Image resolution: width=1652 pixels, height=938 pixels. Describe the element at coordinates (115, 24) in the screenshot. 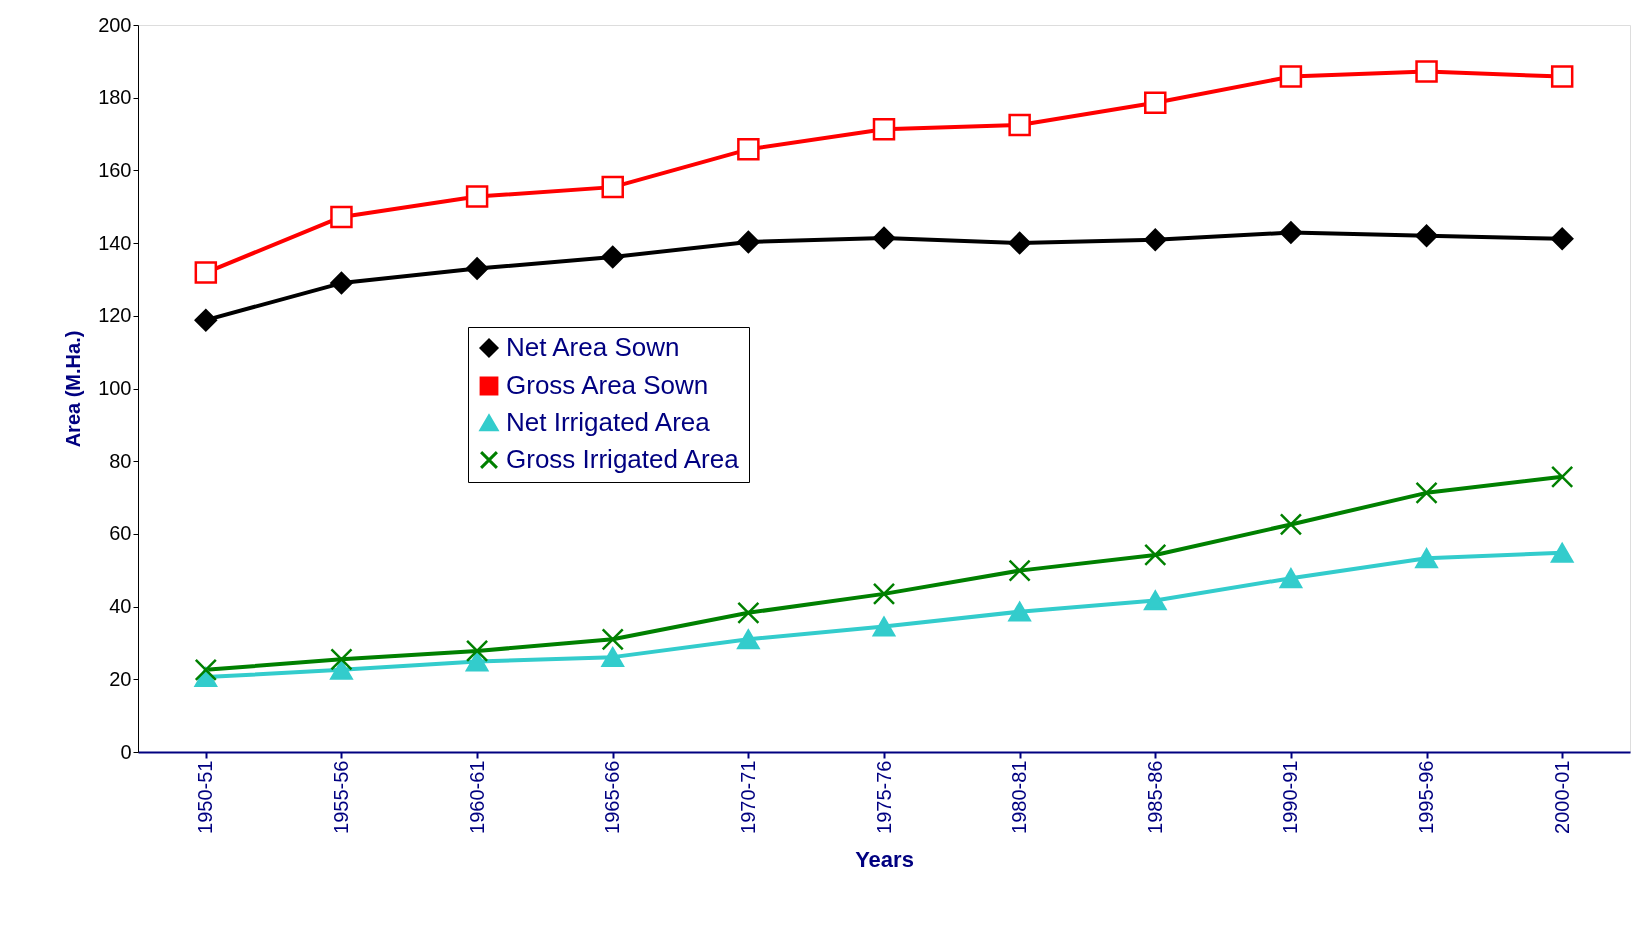

I see `y-tick-label: 200` at that location.